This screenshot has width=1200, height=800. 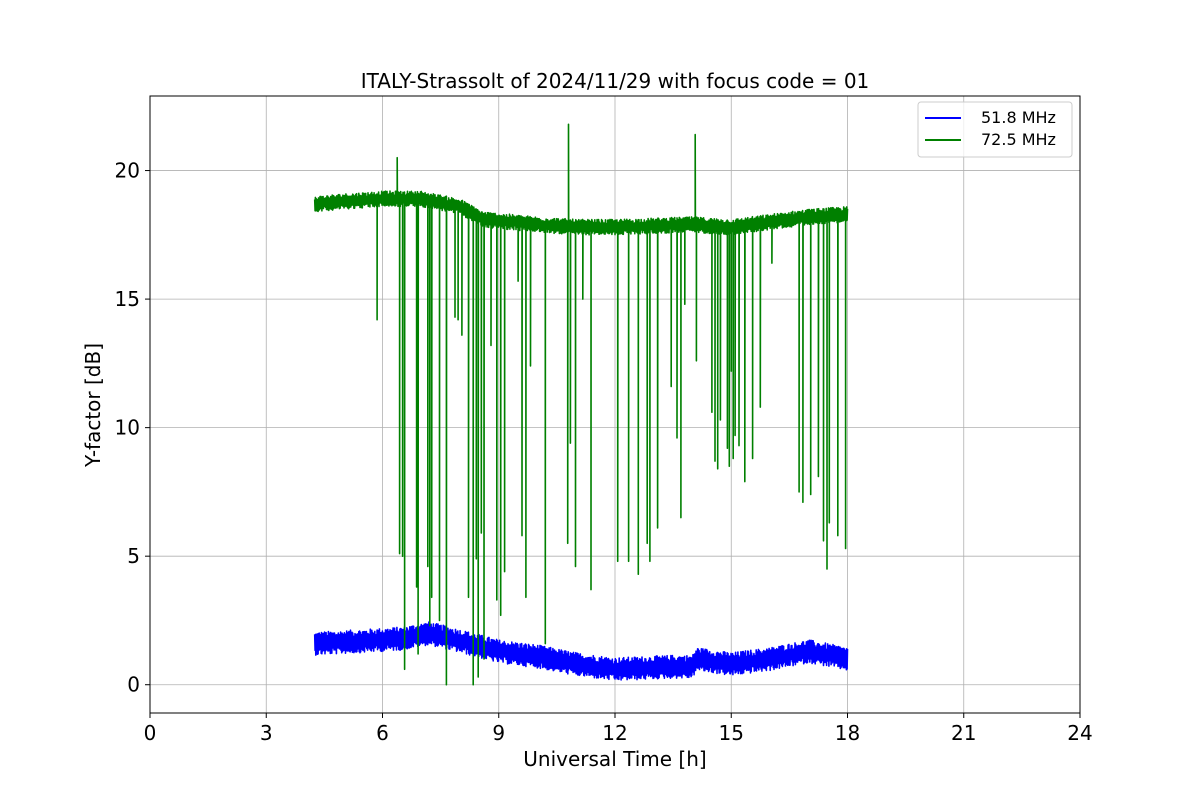 What do you see at coordinates (266, 733) in the screenshot?
I see `x-tick-label: 3` at bounding box center [266, 733].